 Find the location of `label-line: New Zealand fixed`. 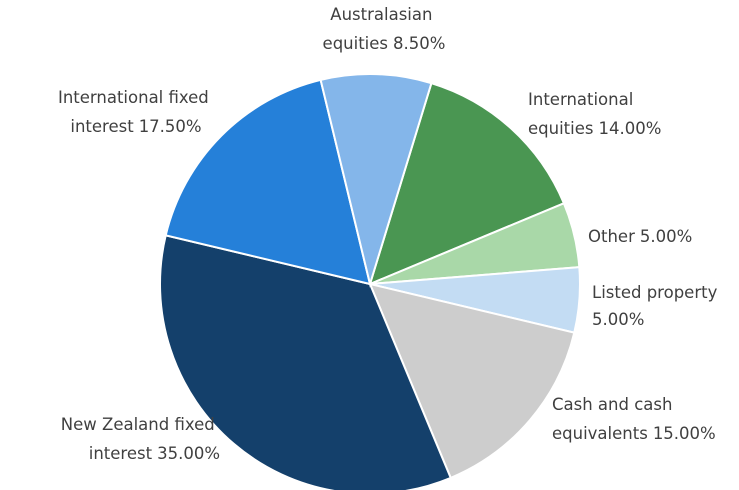

label-line: New Zealand fixed is located at coordinates (140, 424).